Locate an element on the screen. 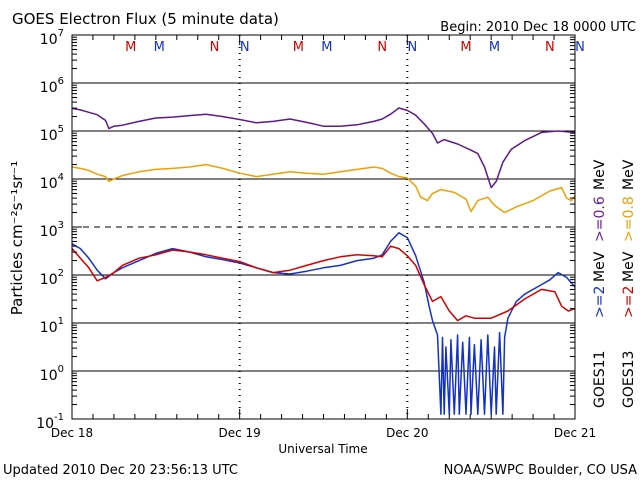 The image size is (640, 484). x-tick-labels: Dec 18 Dec 19 Dec 20 Dec 21 is located at coordinates (323, 433).